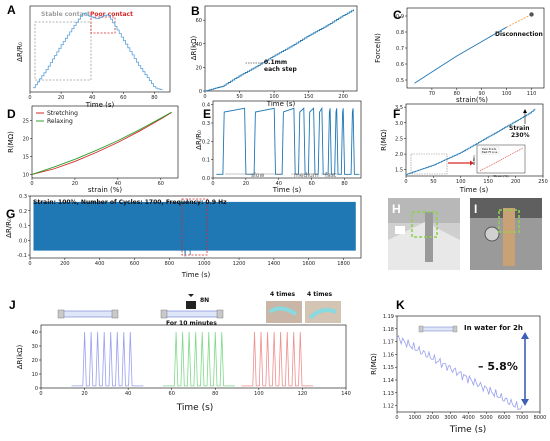 This screenshot has width=550, height=441. I want to click on label-medium: medium, so click(306, 175).